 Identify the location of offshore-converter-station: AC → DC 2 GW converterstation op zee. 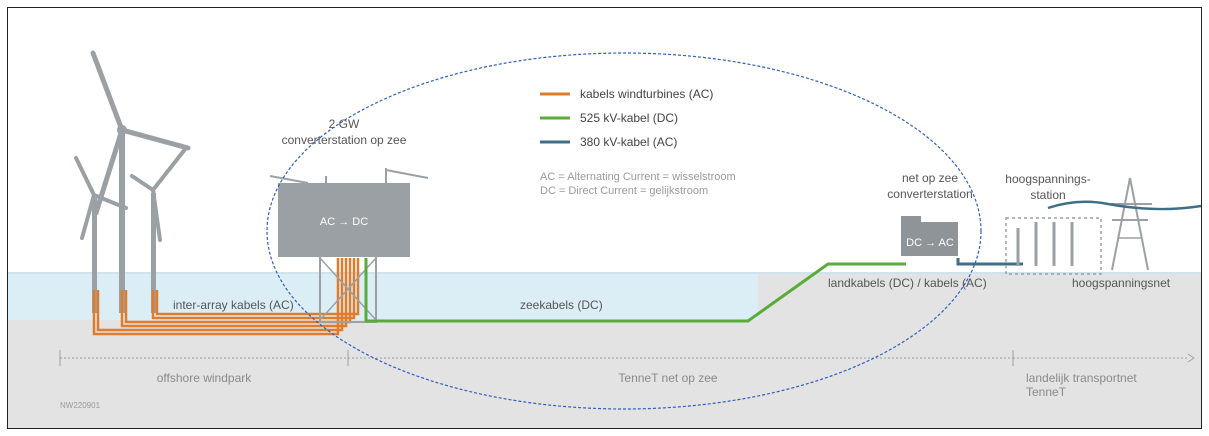
(349, 220).